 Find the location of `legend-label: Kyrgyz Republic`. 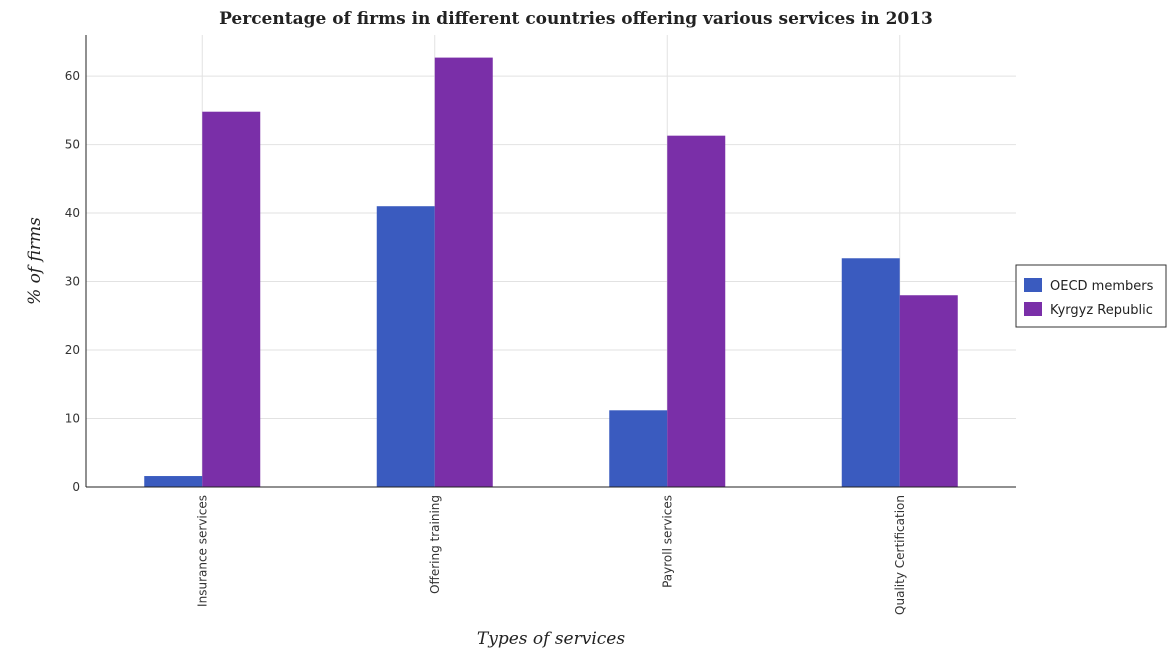

legend-label: Kyrgyz Republic is located at coordinates (1101, 310).